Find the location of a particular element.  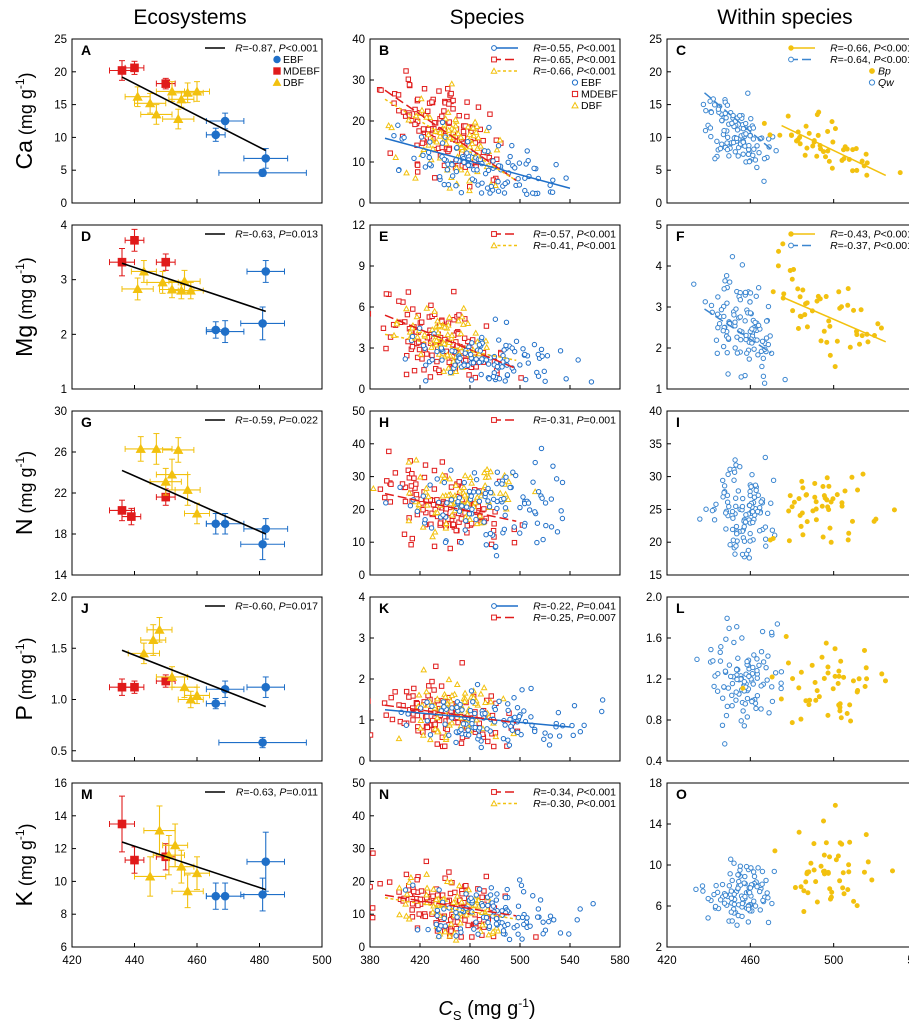

data-point-mdebf is located at coordinates (134, 860).